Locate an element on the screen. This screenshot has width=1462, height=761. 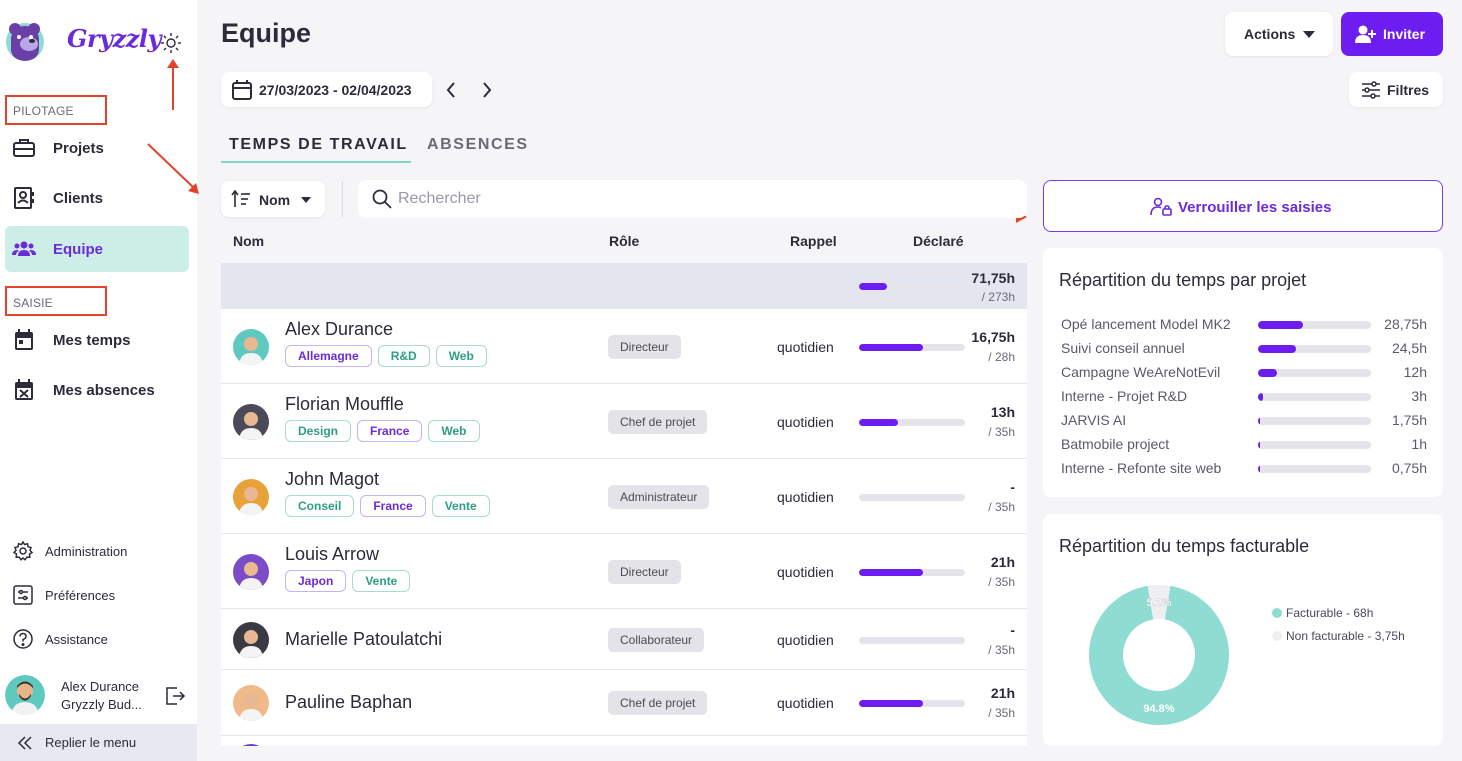
theme-toggle-icon is located at coordinates (171, 43).